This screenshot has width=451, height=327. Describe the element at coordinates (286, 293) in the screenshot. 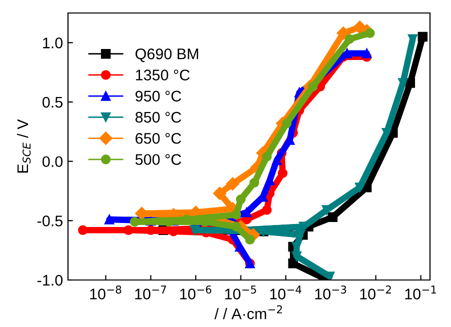

I see `x-tick-label: 10$^{−4}$` at that location.